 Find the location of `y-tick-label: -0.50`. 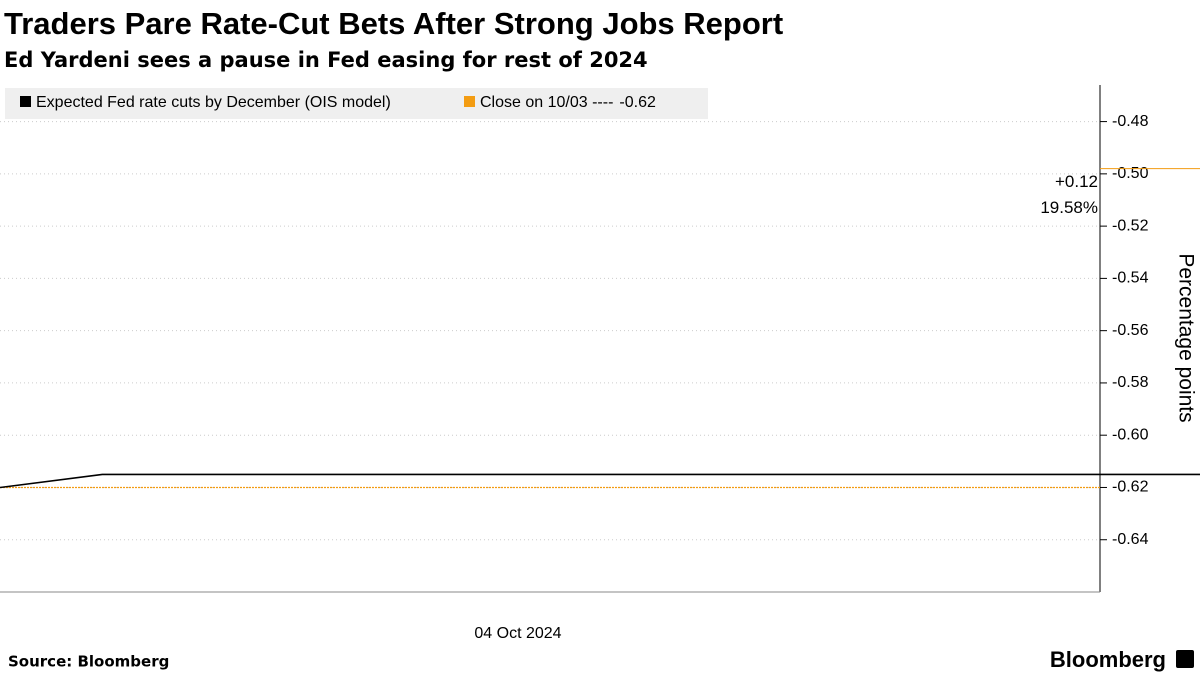

y-tick-label: -0.50 is located at coordinates (1130, 173).